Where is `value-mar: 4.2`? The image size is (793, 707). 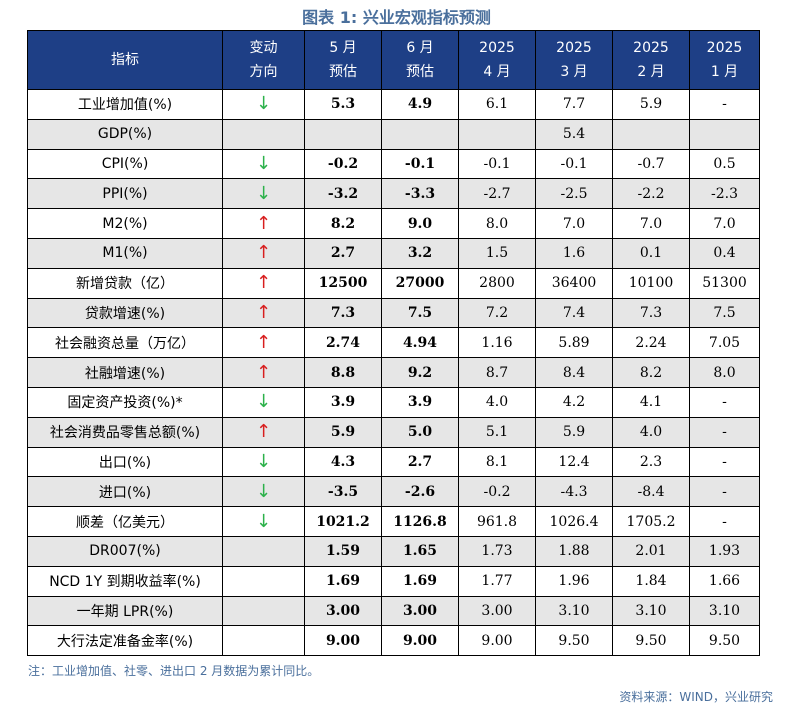 value-mar: 4.2 is located at coordinates (574, 402).